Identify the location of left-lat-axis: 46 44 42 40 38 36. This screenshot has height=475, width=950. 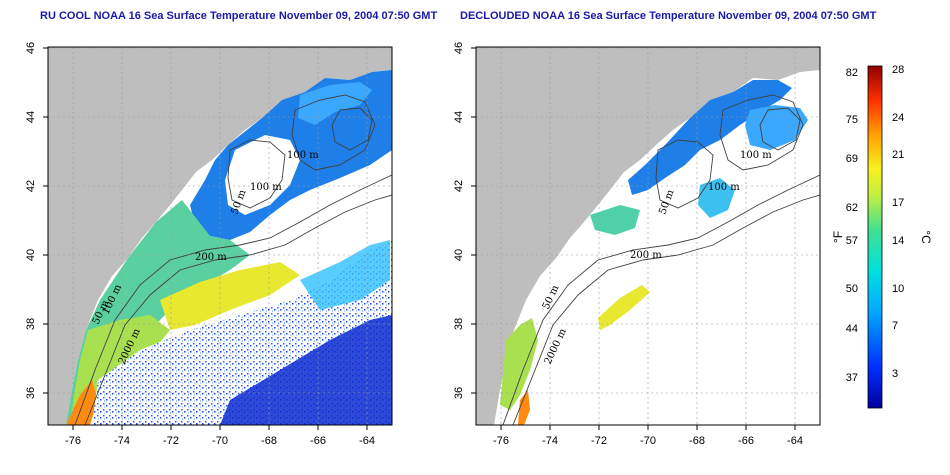
(31, 220).